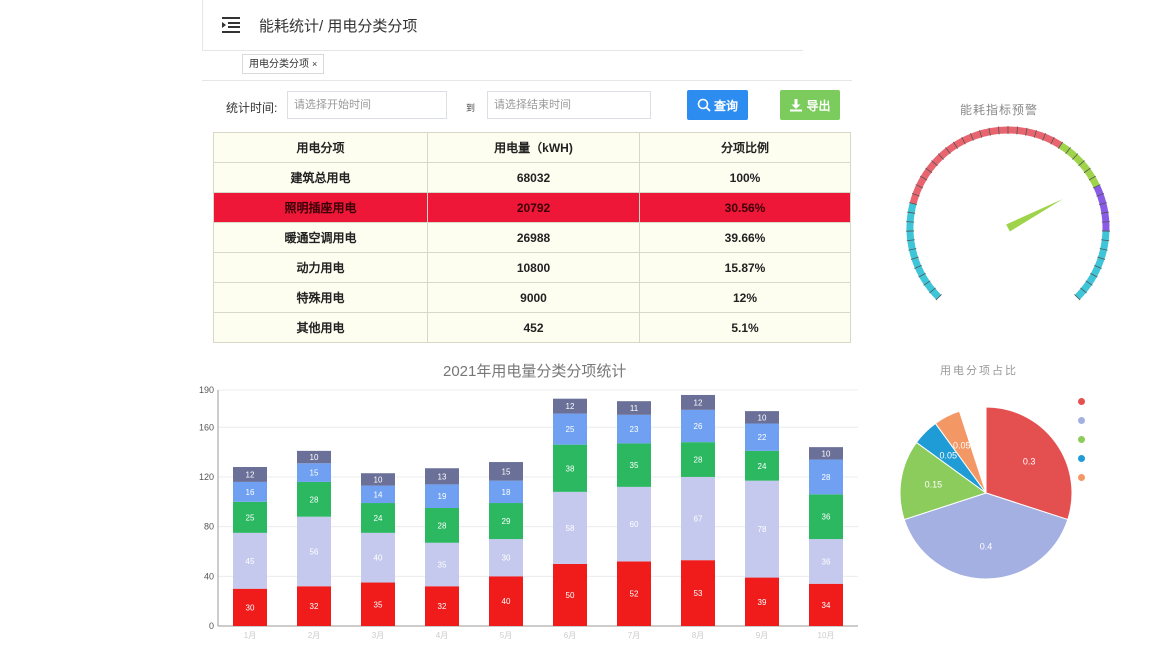 The height and width of the screenshot is (656, 1173). Describe the element at coordinates (745, 297) in the screenshot. I see `table-cell: 12%` at that location.